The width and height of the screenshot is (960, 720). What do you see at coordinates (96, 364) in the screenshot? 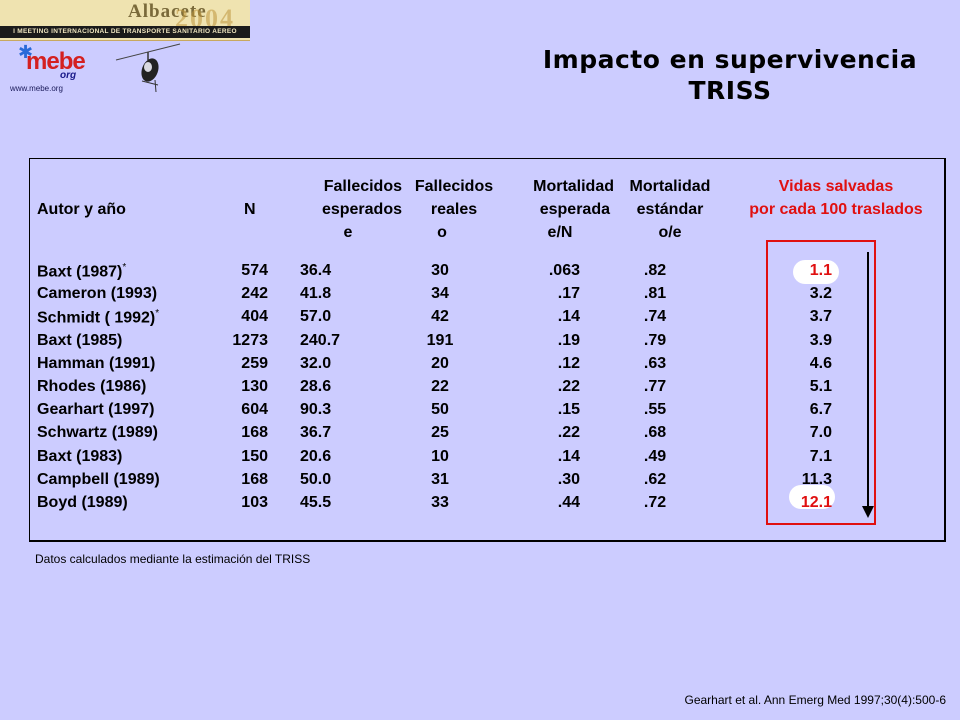
I see `cell-author: Hamman (1991)` at bounding box center [96, 364].